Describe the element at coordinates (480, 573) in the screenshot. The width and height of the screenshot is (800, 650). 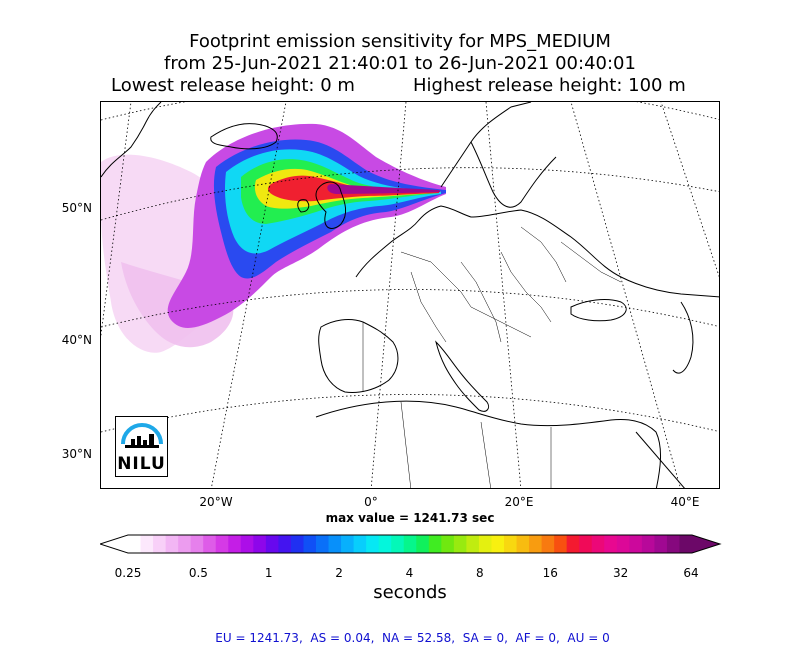
I see `colorbar-tick-label: 8` at that location.